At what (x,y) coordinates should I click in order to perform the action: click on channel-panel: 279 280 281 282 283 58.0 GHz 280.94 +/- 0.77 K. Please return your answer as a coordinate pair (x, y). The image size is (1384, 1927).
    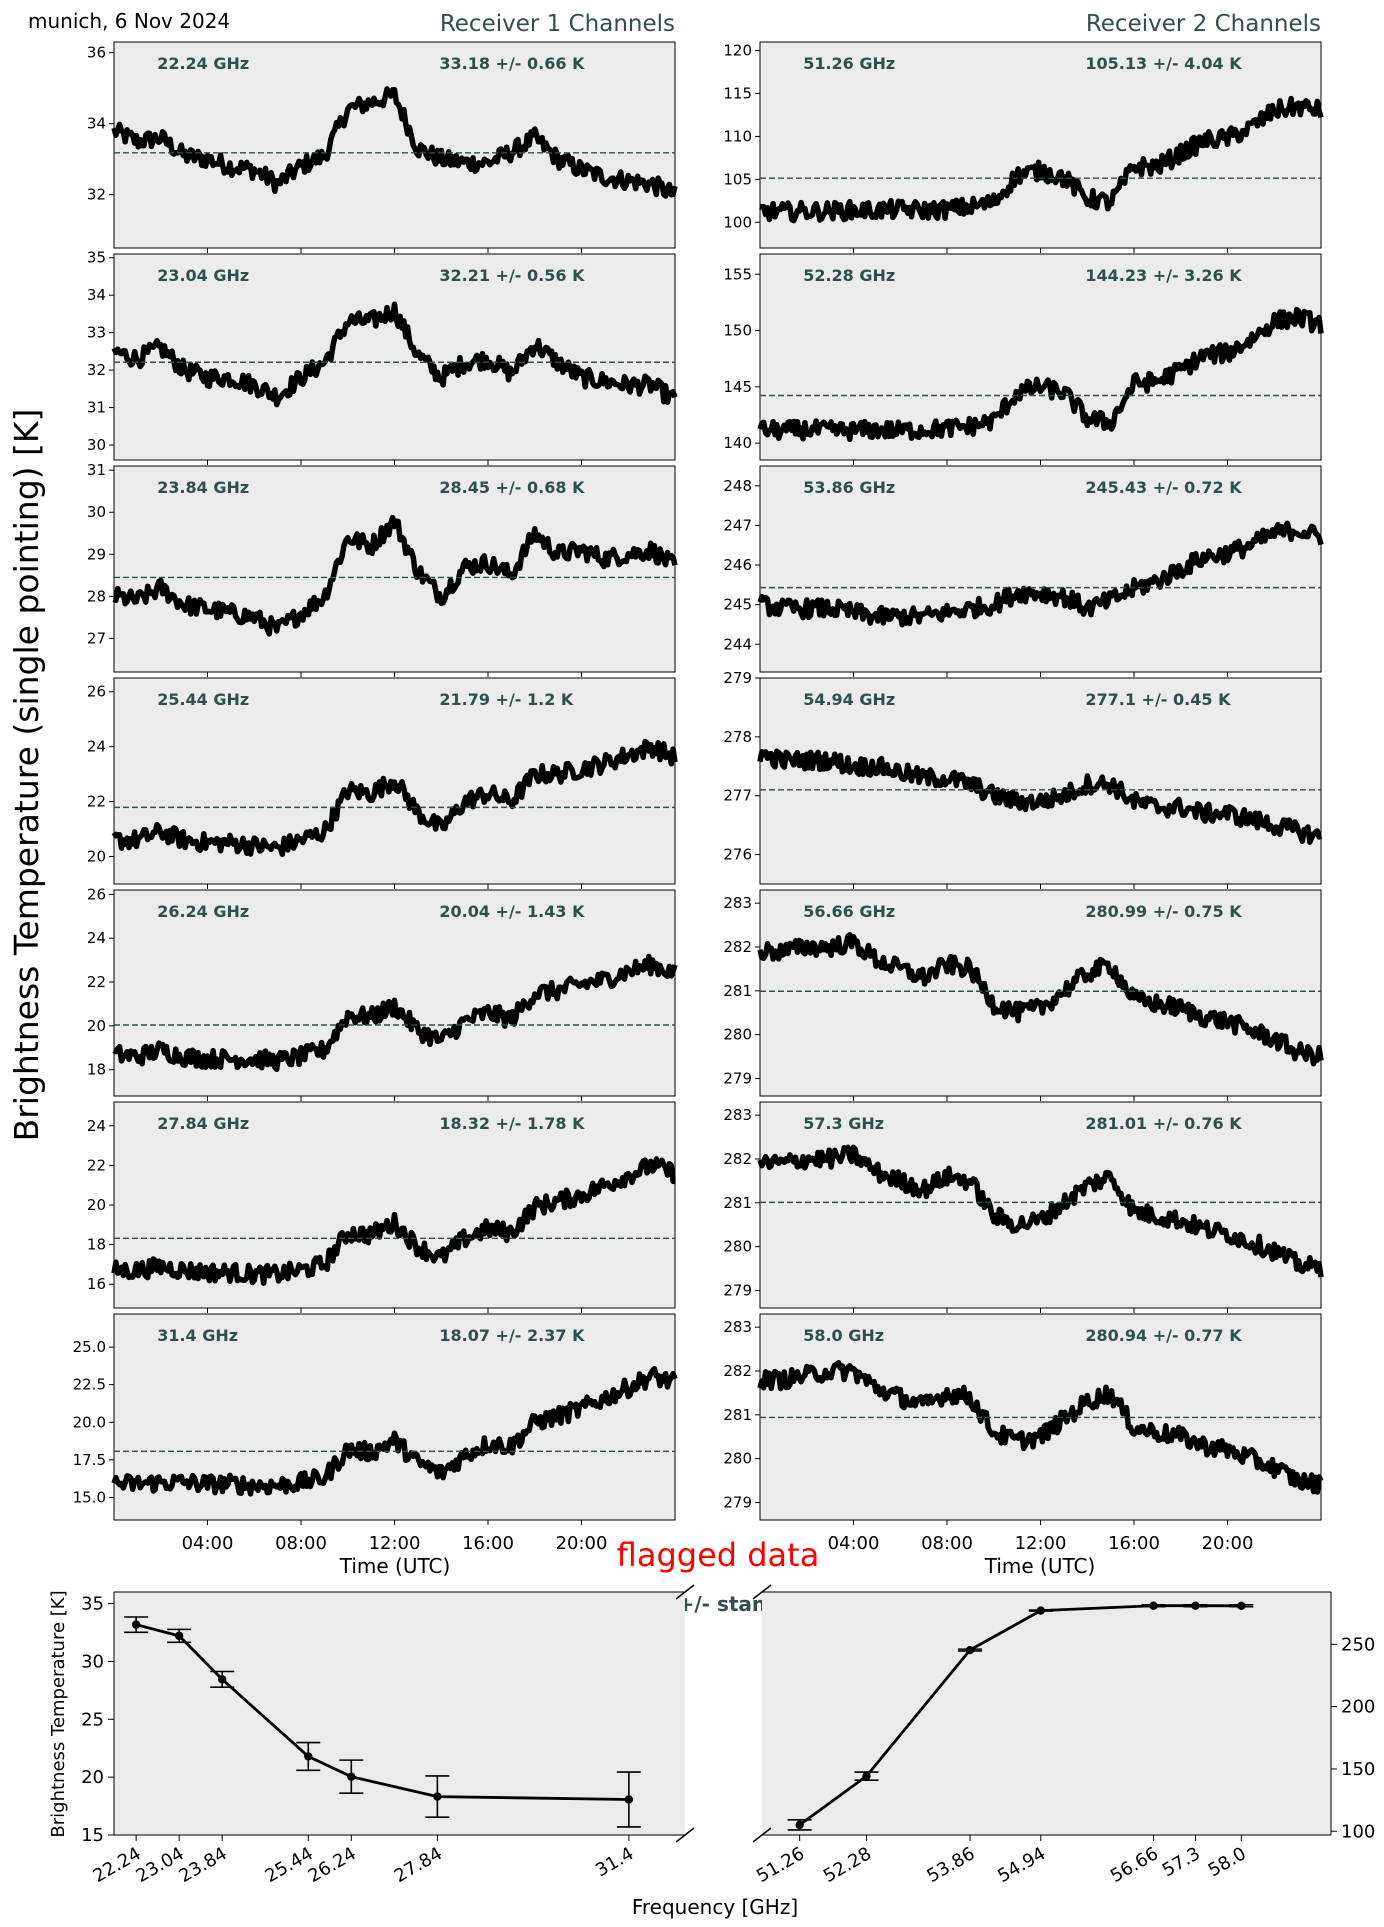
    Looking at the image, I should click on (1023, 1419).